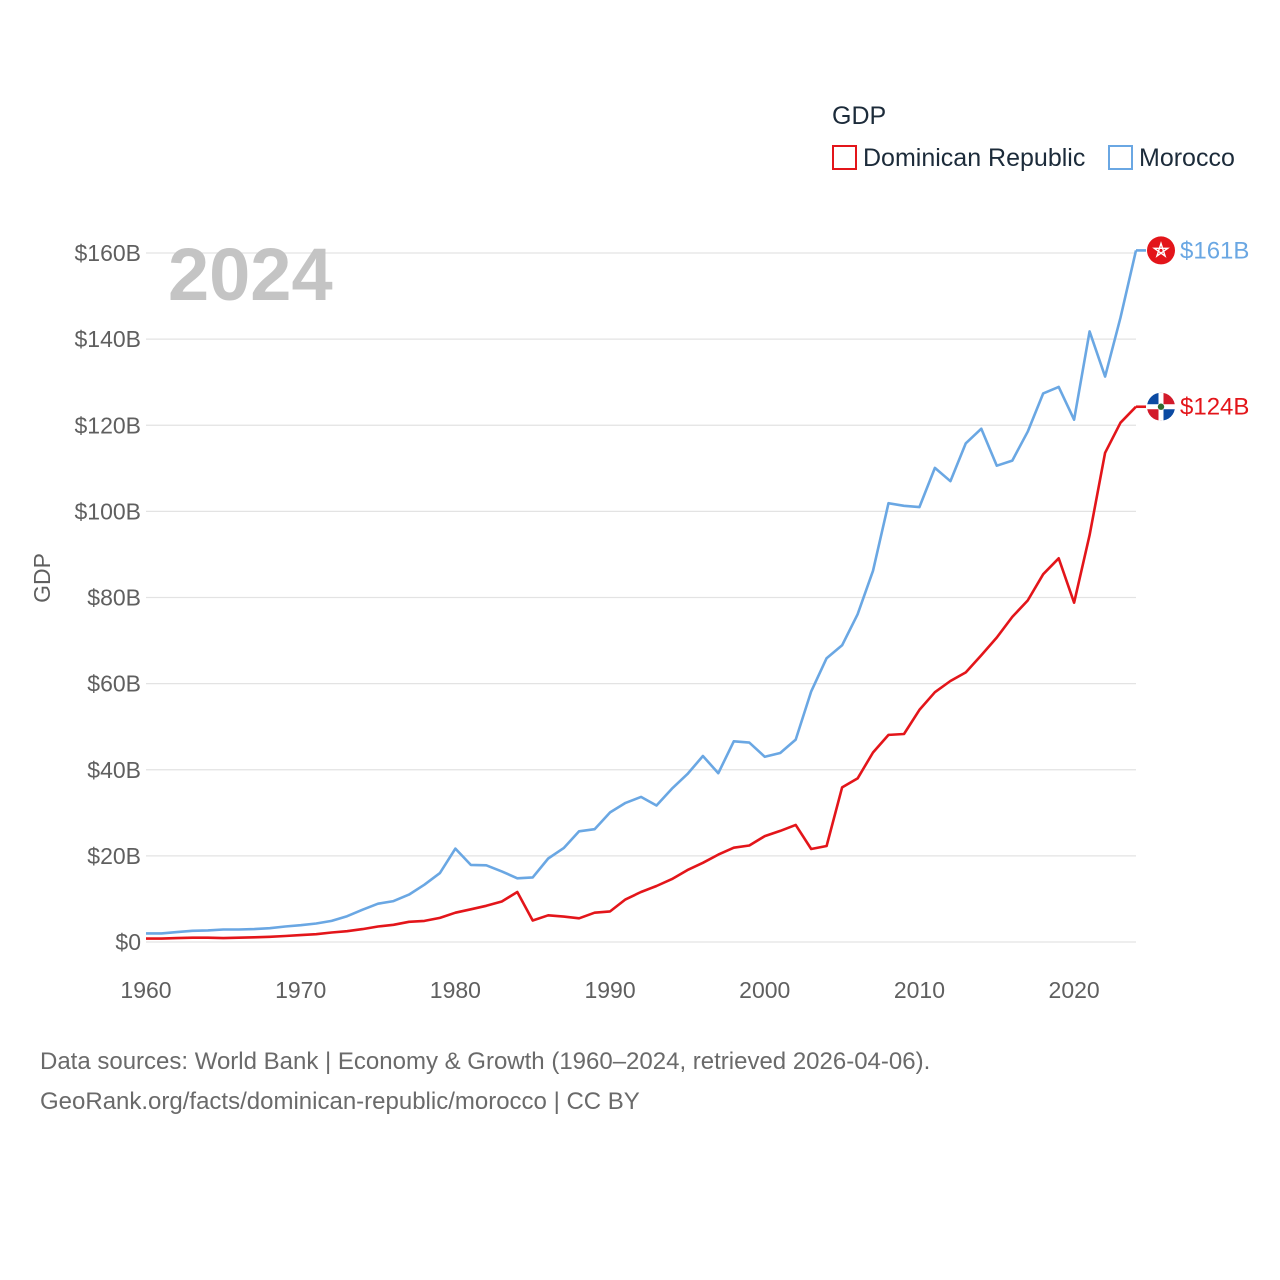  I want to click on legend-swatch-dominican-republic, so click(844, 157).